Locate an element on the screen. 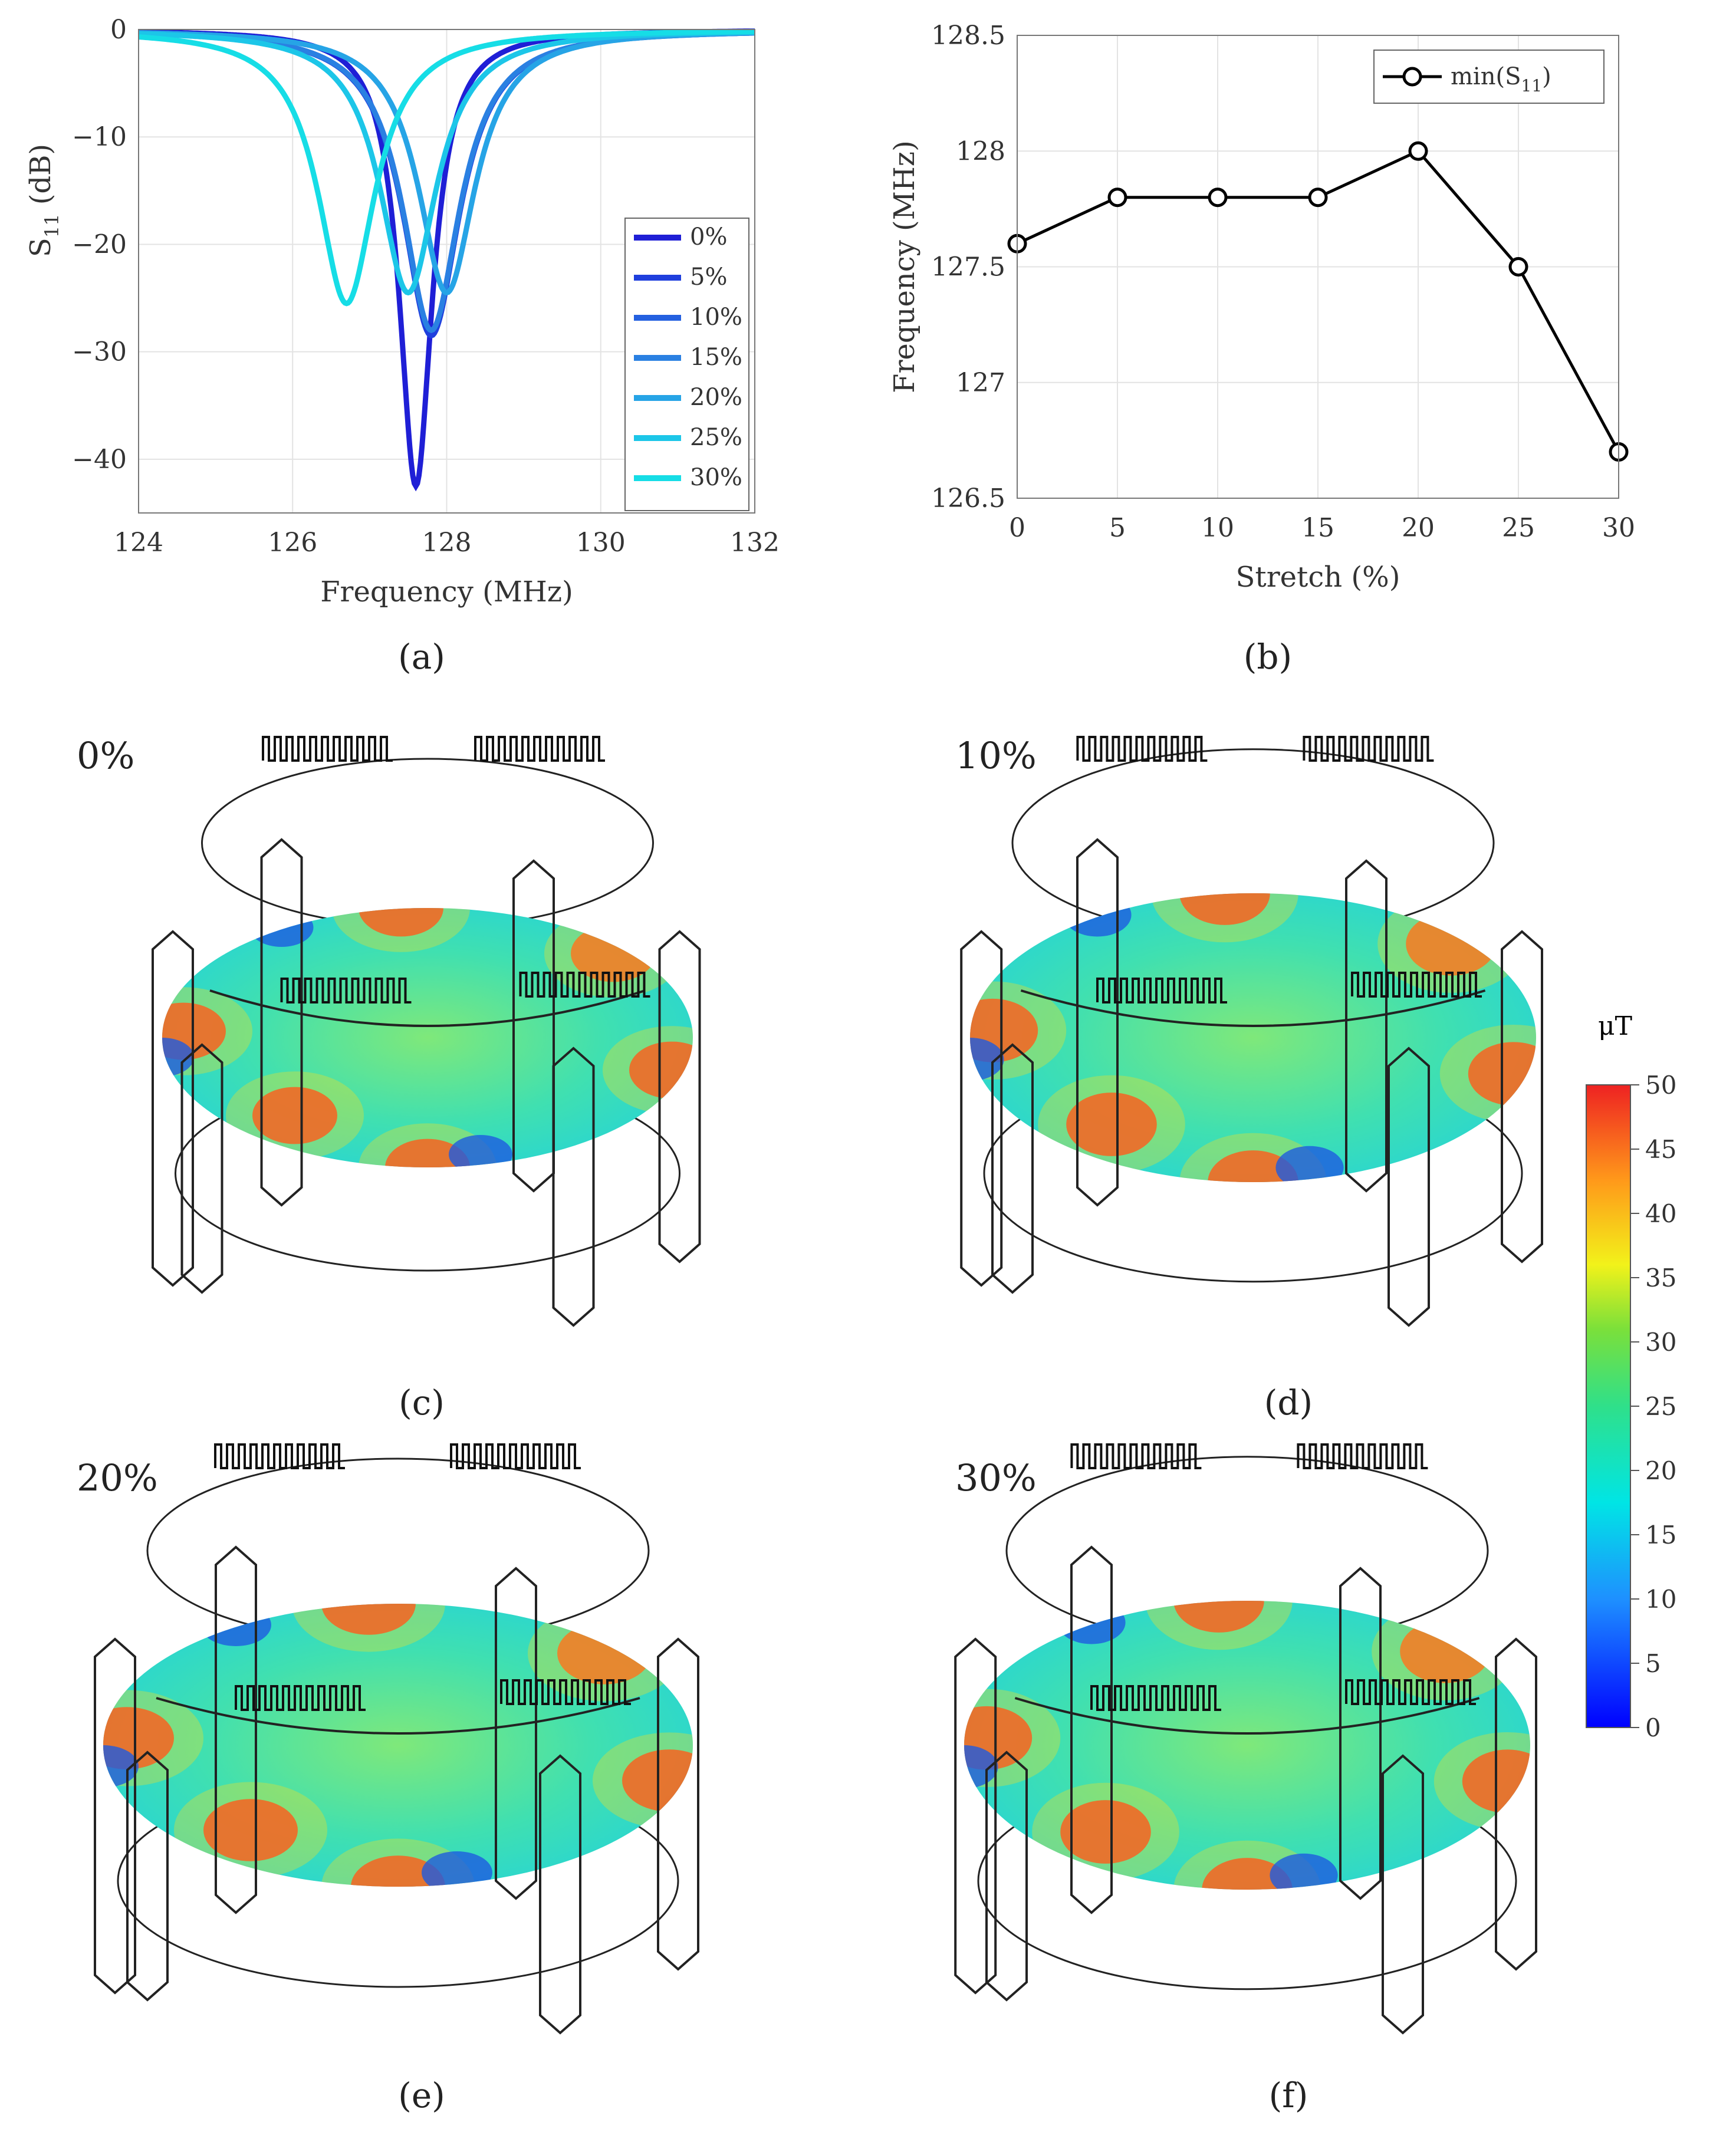 Image resolution: width=1736 pixels, height=2142 pixels. y-tick-label: 126.5 is located at coordinates (968, 499).